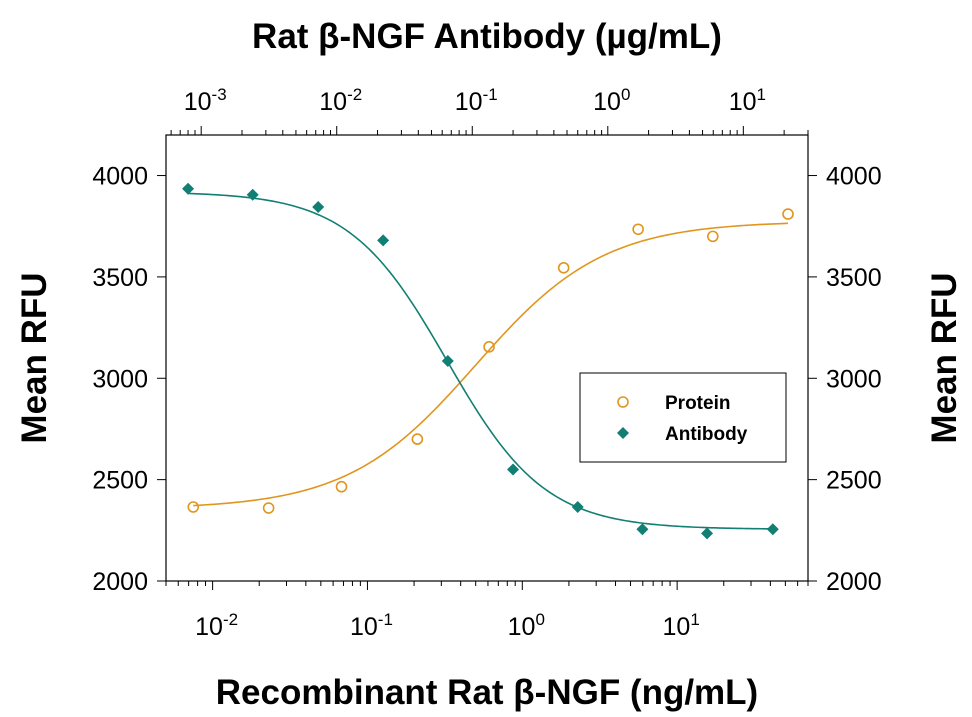  I want to click on top-axis-title: Rat β-NGF Antibody (µg/mL), so click(487, 36).